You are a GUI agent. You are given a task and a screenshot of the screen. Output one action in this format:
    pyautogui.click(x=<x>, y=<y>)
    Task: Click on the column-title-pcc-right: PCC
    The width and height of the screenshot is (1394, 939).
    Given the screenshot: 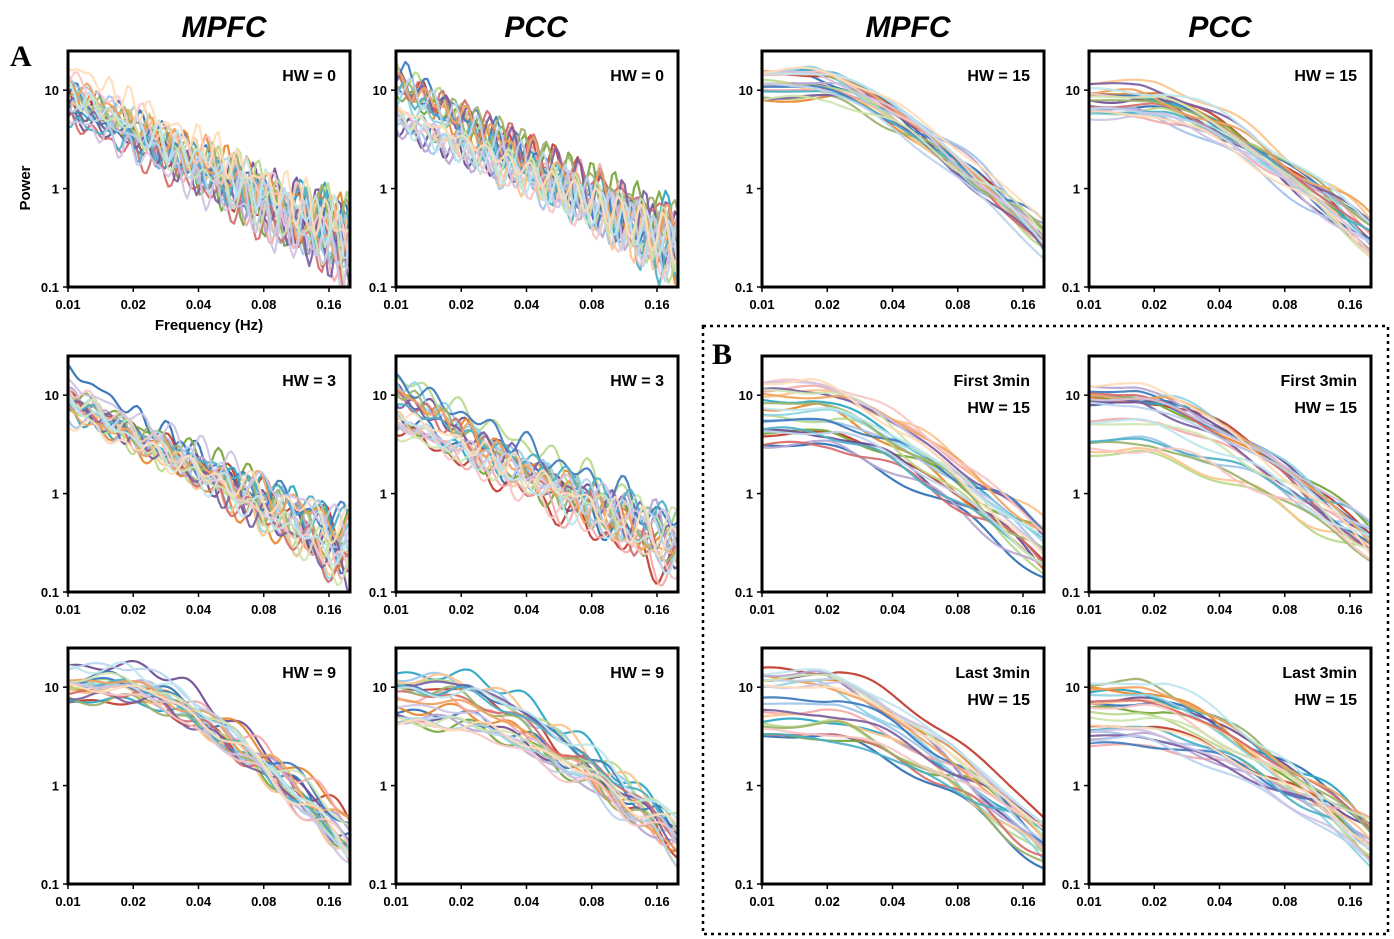 What is the action you would take?
    pyautogui.click(x=1220, y=27)
    